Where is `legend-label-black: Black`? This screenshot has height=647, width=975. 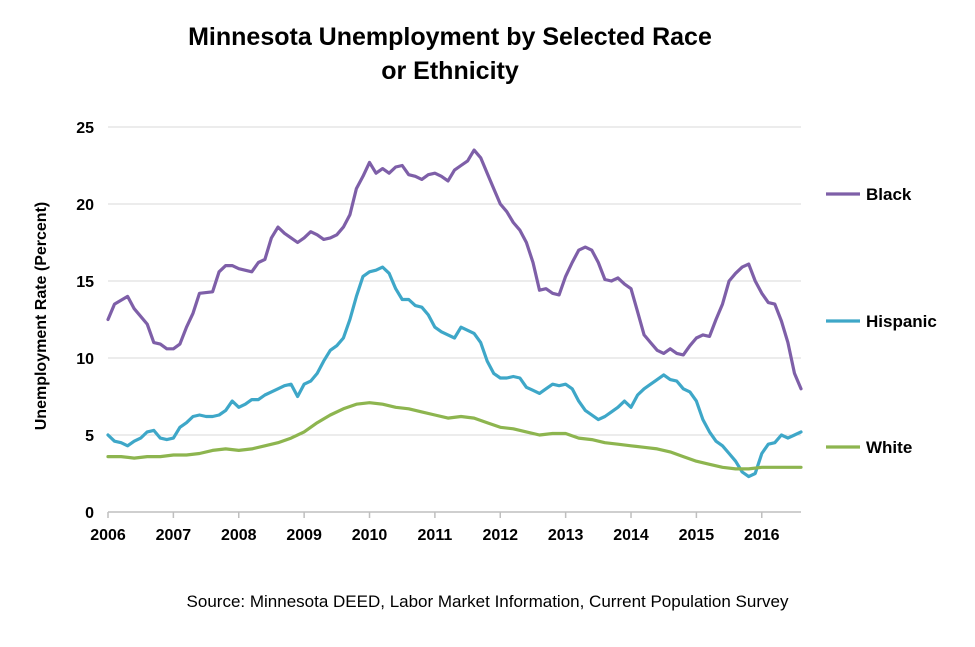 legend-label-black: Black is located at coordinates (889, 194).